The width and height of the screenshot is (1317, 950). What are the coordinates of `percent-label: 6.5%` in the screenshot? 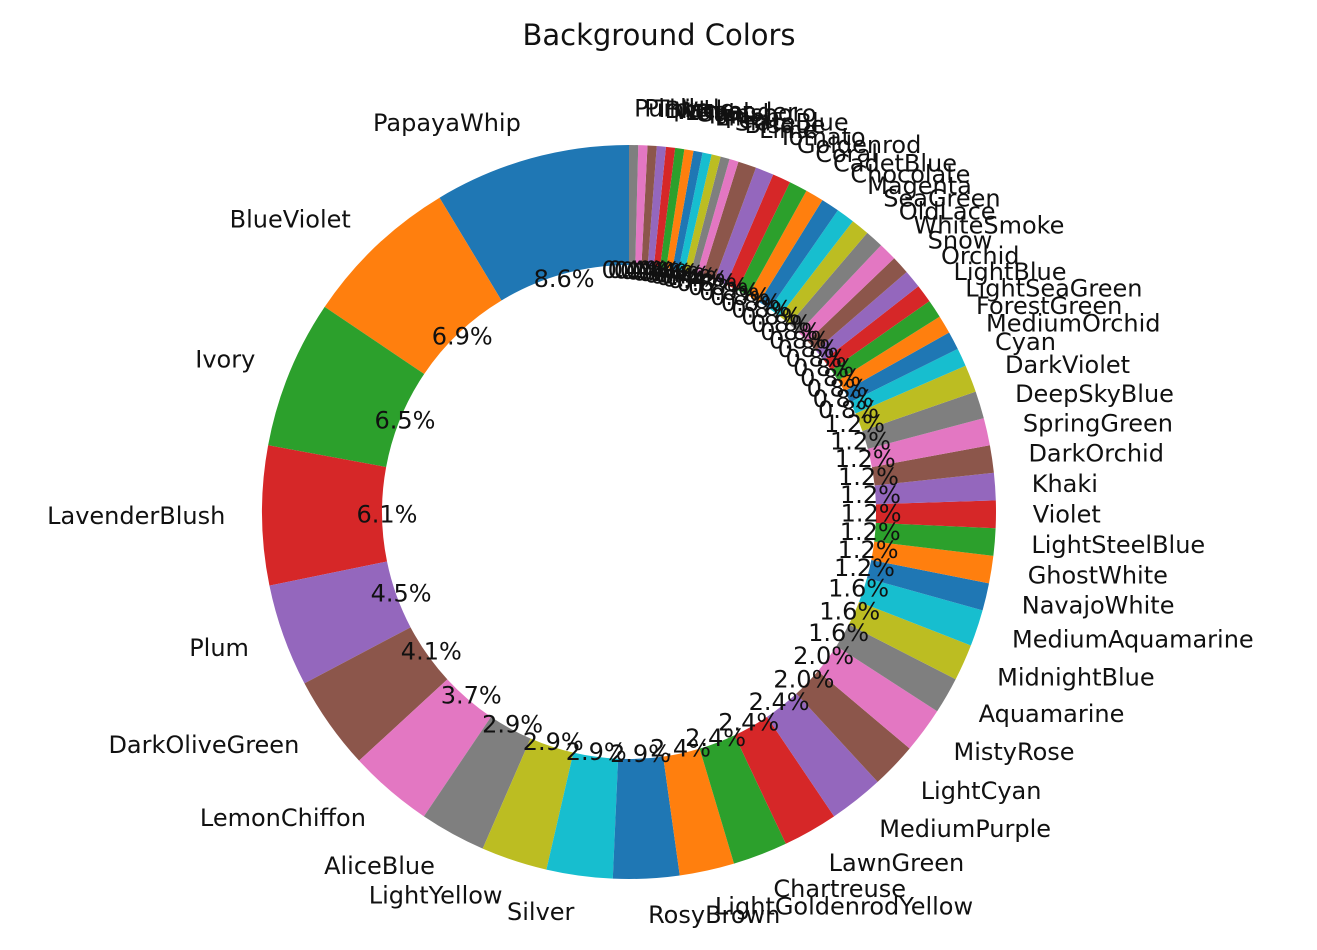 It's located at (404, 420).